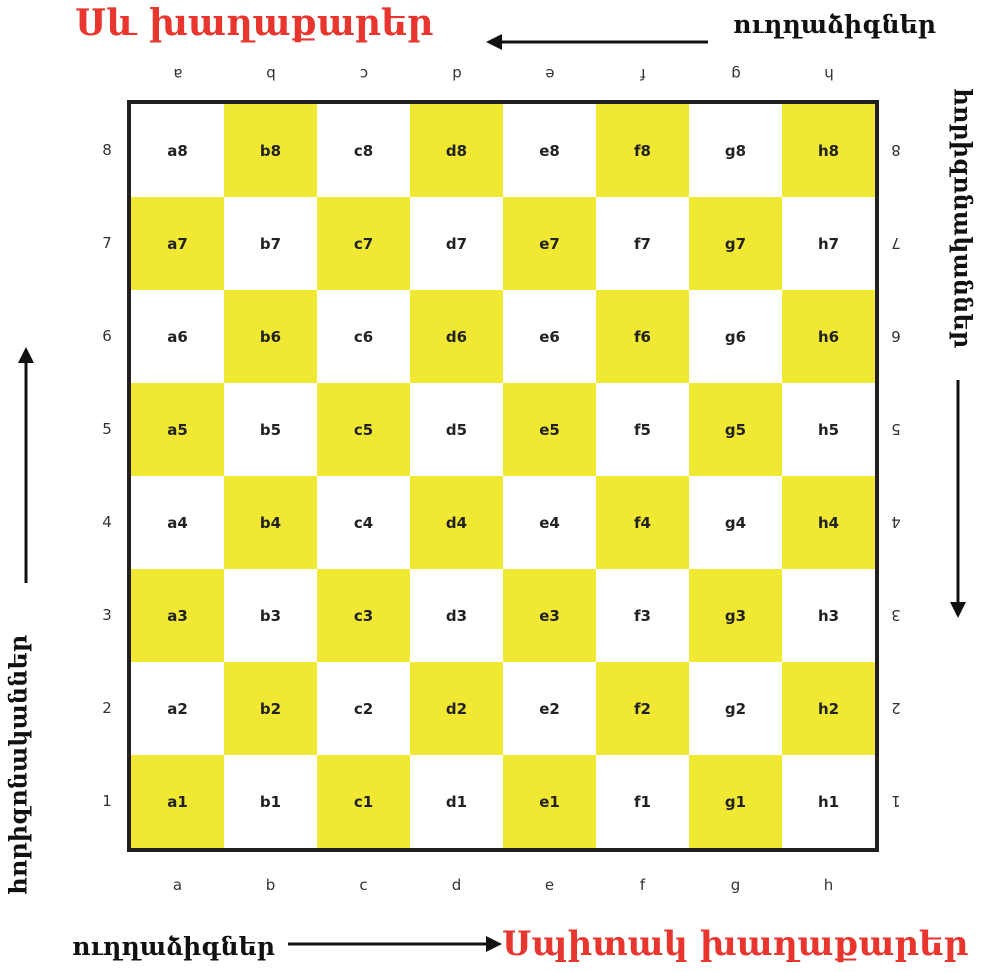 The height and width of the screenshot is (972, 982). What do you see at coordinates (642, 522) in the screenshot?
I see `square-f4: f4` at bounding box center [642, 522].